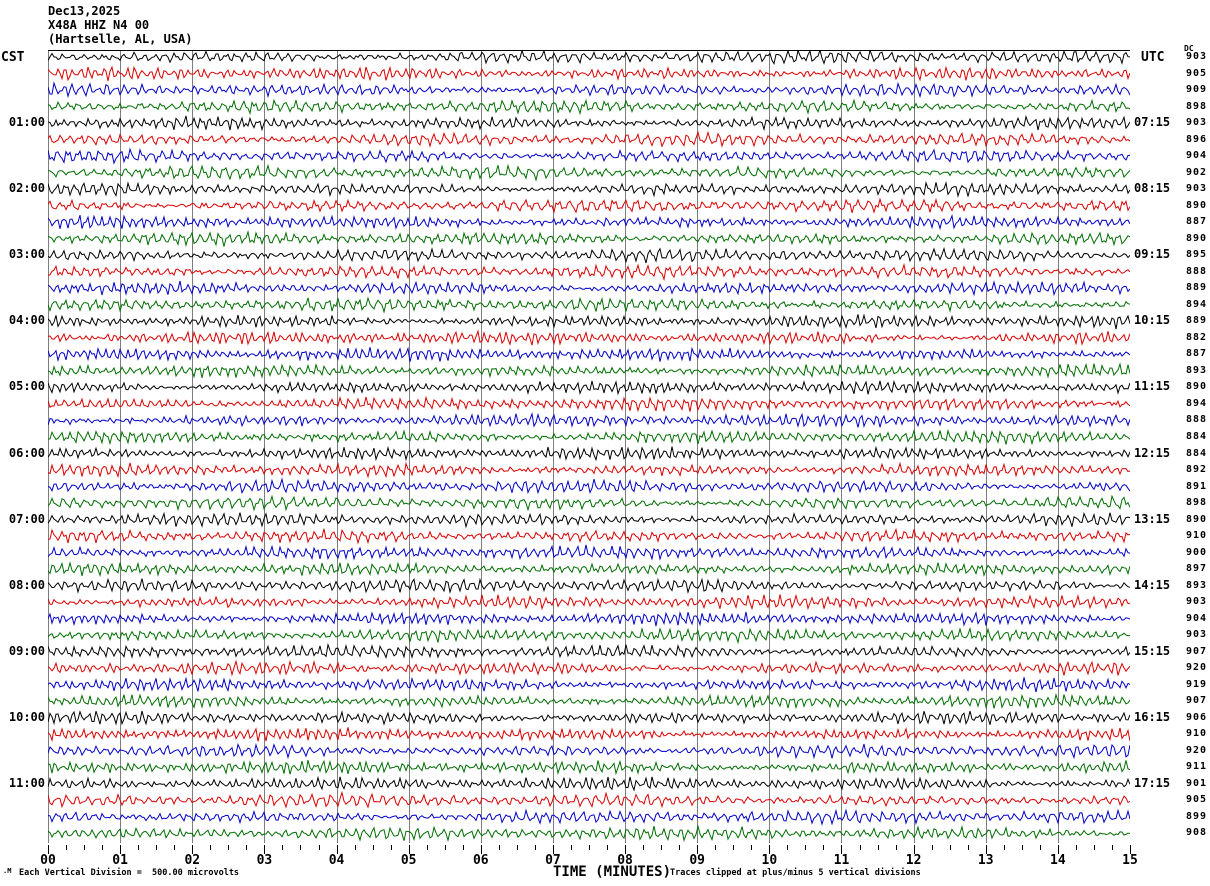 This screenshot has width=1210, height=886. What do you see at coordinates (1197, 519) in the screenshot?
I see `dc-value-row-28: 890` at bounding box center [1197, 519].